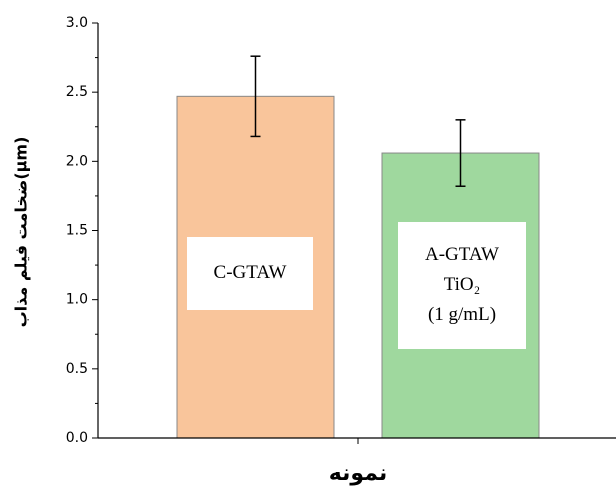  What do you see at coordinates (77, 231) in the screenshot?
I see `y-tick-label: 1.5` at bounding box center [77, 231].